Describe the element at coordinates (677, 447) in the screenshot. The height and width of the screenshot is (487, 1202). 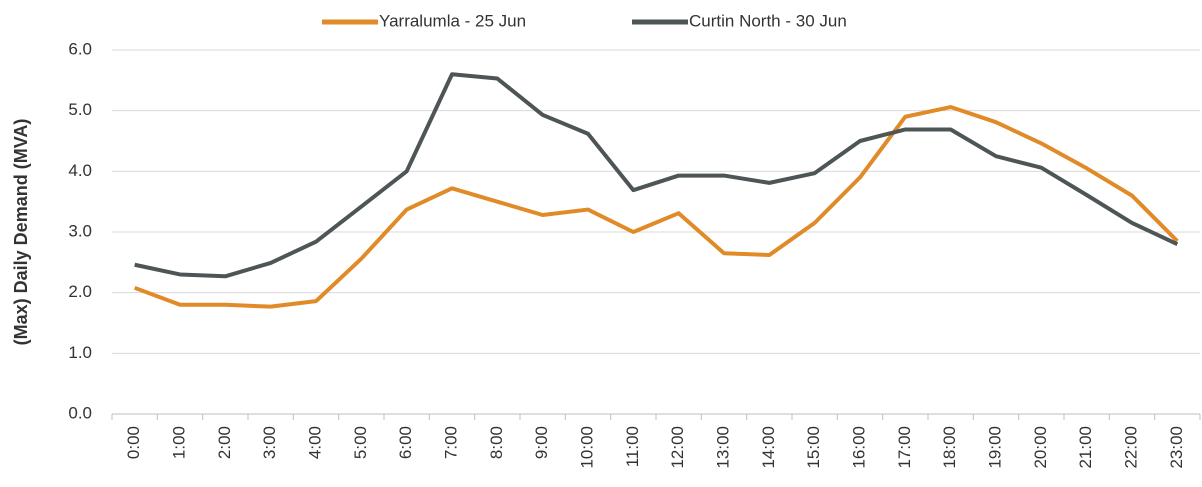
I see `x-tick-label: 12:00` at that location.